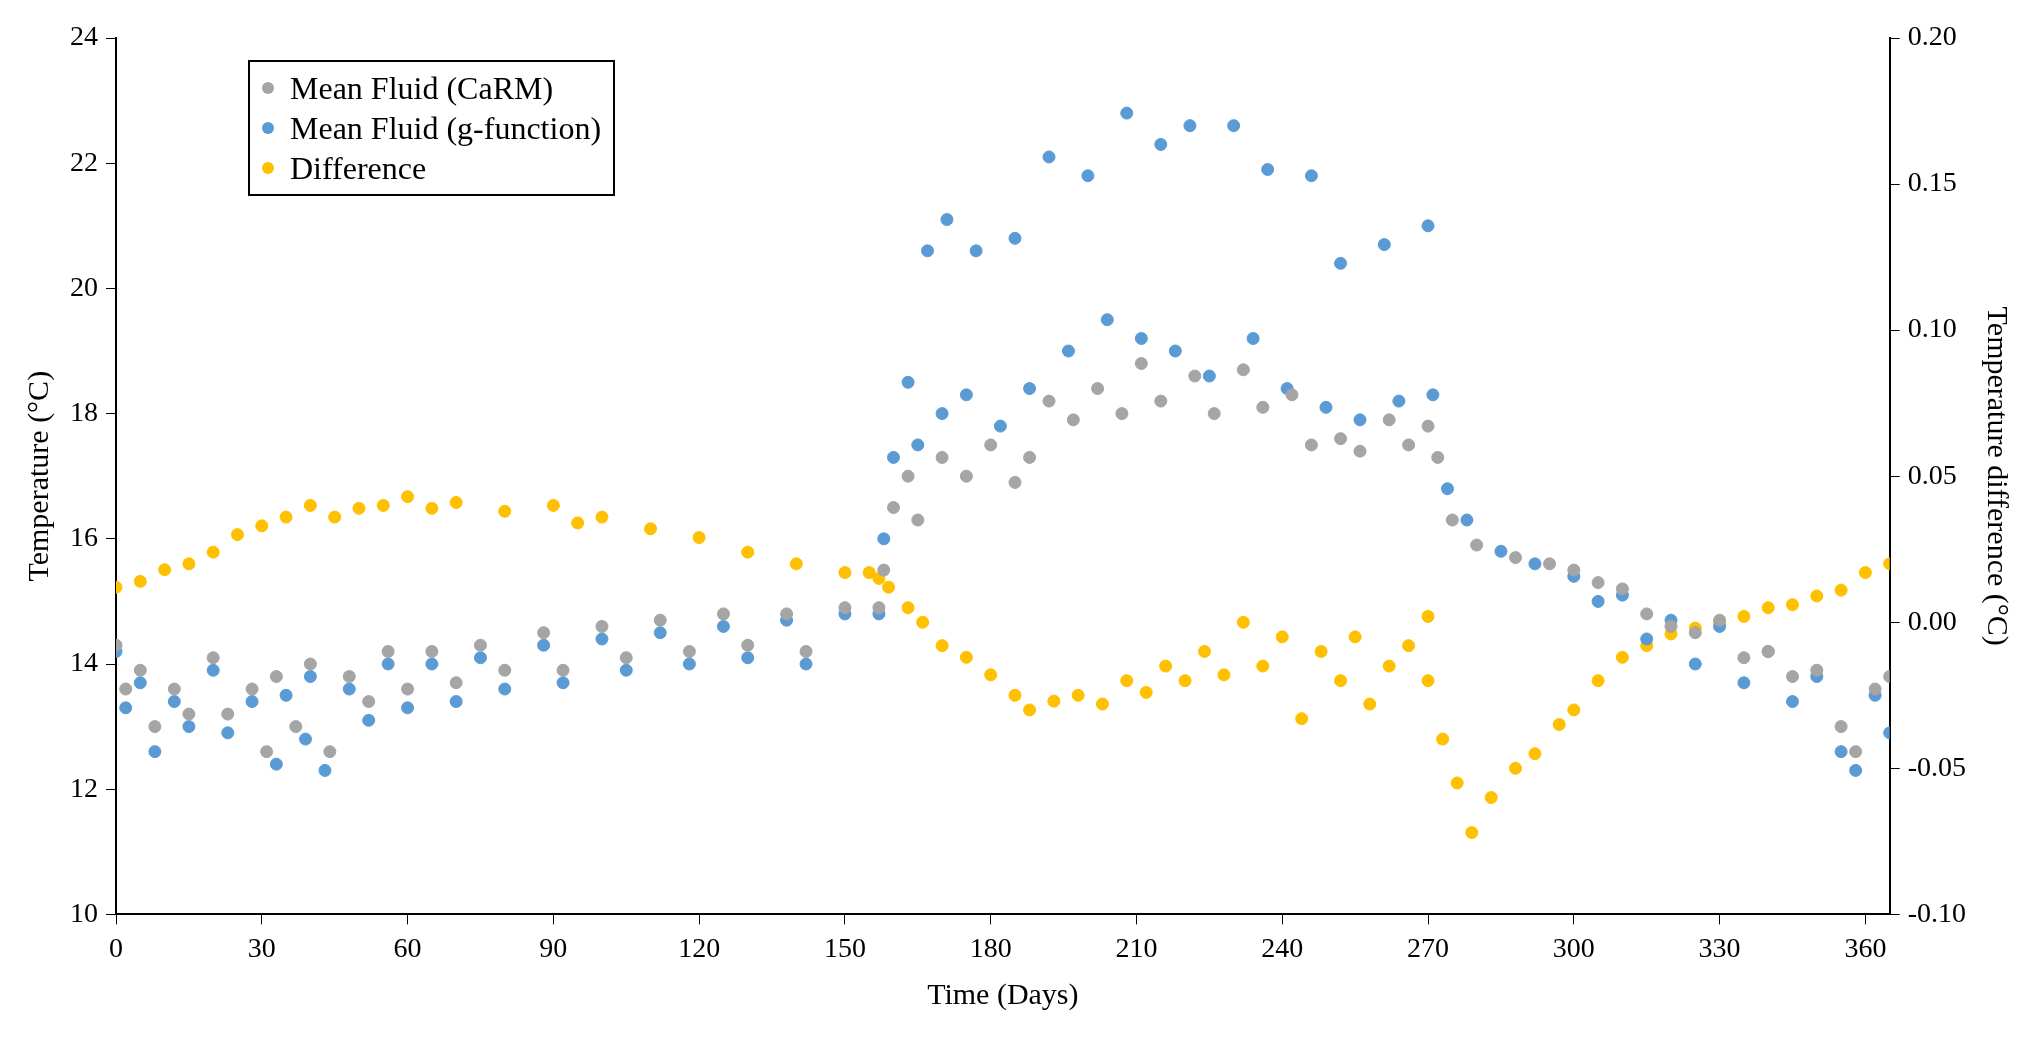 Image resolution: width=2044 pixels, height=1048 pixels. What do you see at coordinates (1719, 947) in the screenshot?
I see `x-tick-label: 330` at bounding box center [1719, 947].